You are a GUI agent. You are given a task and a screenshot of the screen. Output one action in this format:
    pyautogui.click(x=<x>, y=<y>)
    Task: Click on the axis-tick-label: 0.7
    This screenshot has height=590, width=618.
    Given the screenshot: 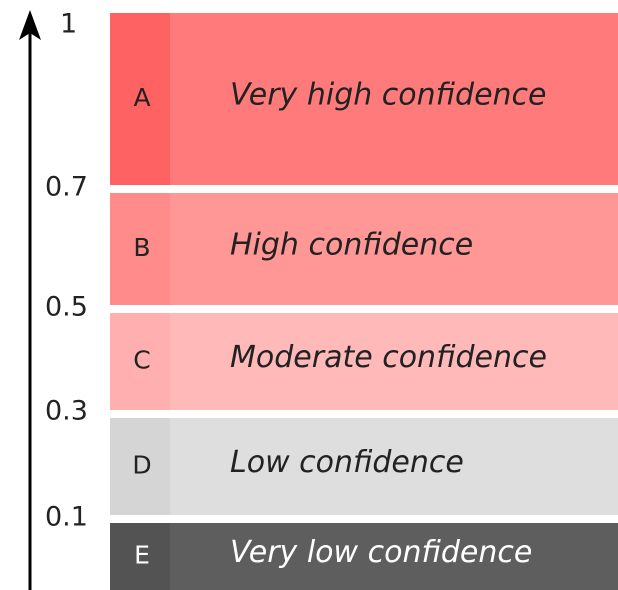 What is the action you would take?
    pyautogui.click(x=66, y=187)
    